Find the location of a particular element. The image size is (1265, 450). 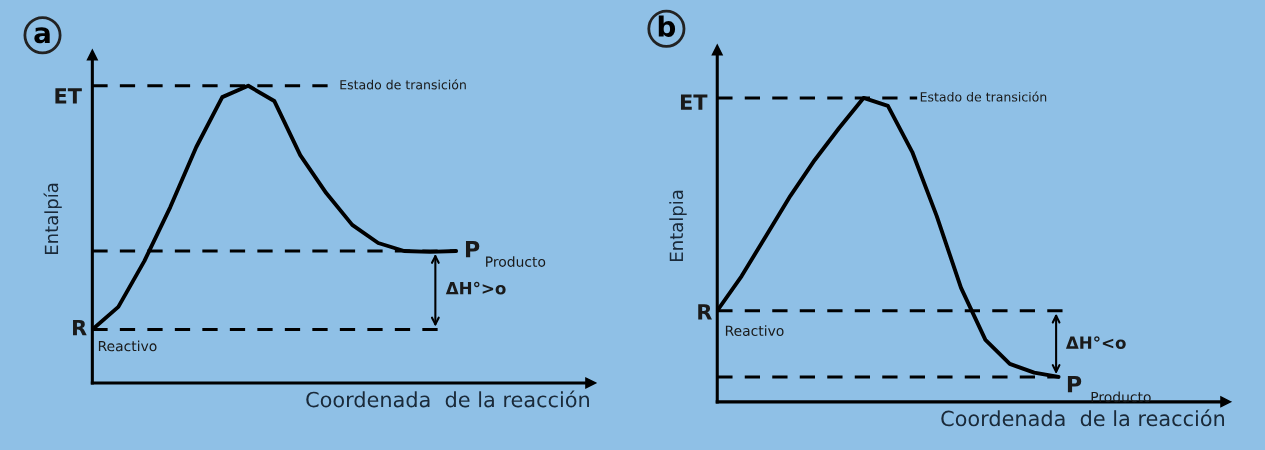

chart-title: a is located at coordinates (42, 35).